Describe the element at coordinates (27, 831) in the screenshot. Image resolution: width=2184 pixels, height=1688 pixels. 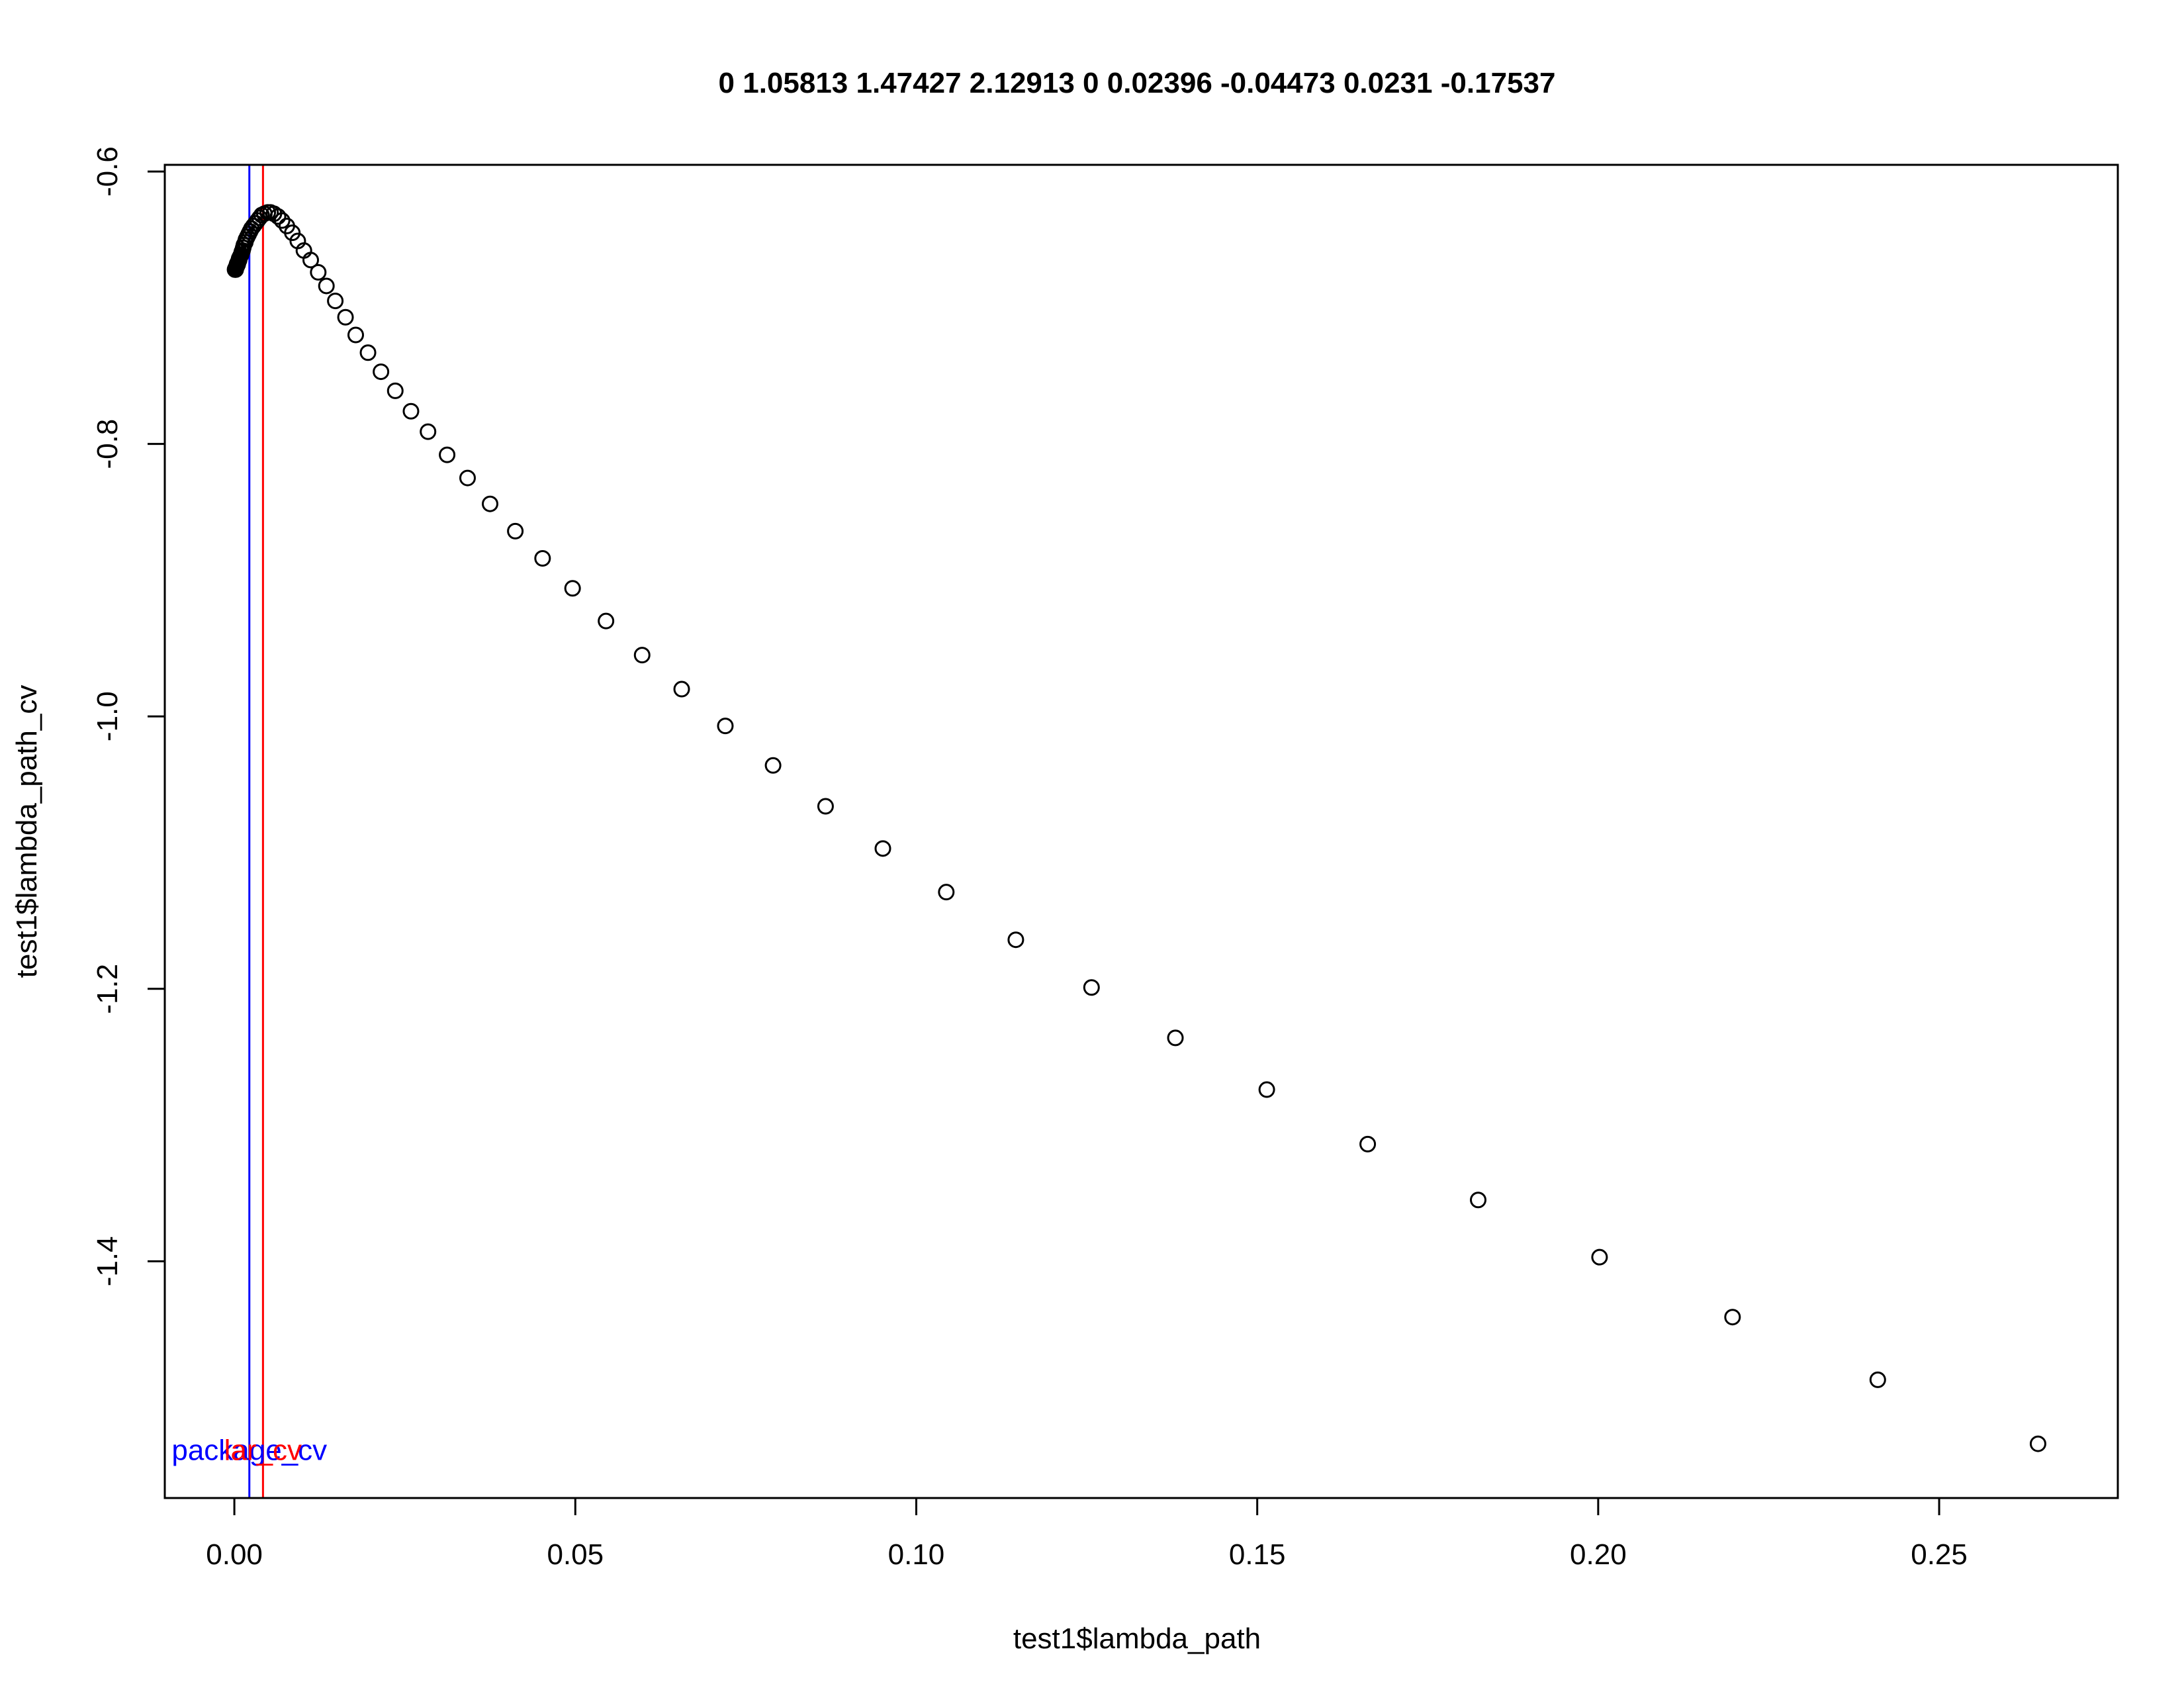
I see `y-axis-label: test1$lambda_path_cv` at that location.